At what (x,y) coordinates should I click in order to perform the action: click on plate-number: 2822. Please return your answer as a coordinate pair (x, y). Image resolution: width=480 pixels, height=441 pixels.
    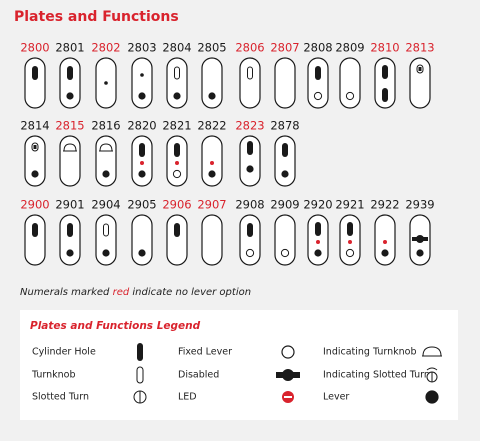
    Looking at the image, I should click on (211, 126).